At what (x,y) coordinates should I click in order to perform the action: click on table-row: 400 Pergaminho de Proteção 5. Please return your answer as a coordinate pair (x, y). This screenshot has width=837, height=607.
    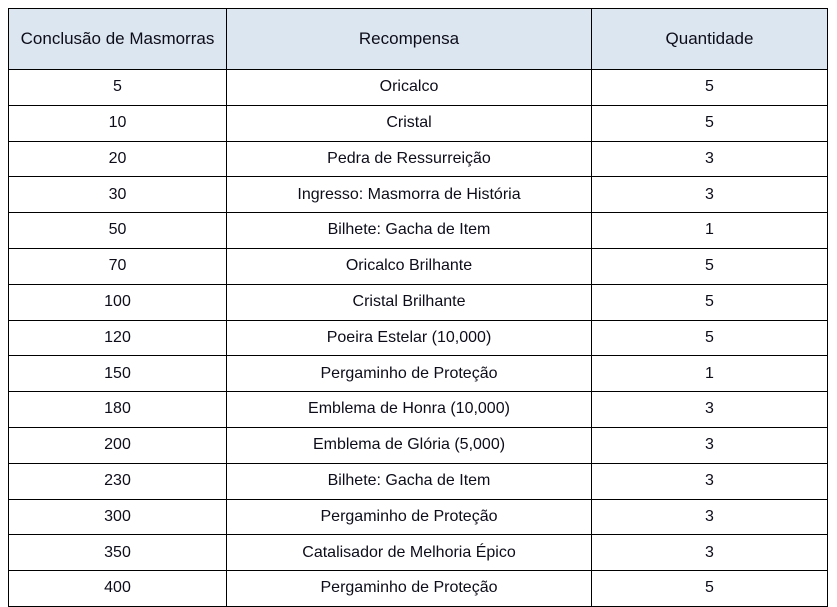
    Looking at the image, I should click on (418, 588).